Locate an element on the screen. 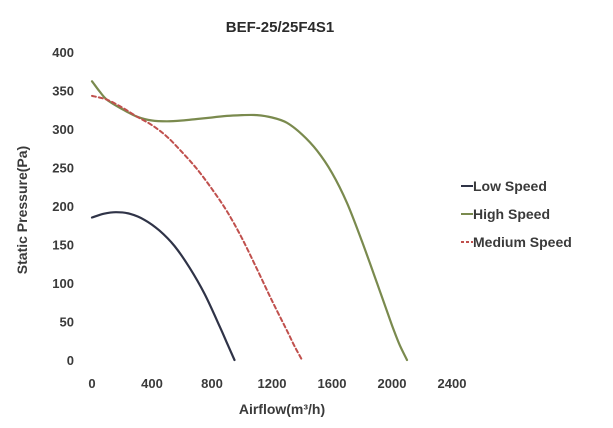 Image resolution: width=613 pixels, height=428 pixels. y-tick-label: 50 is located at coordinates (67, 322).